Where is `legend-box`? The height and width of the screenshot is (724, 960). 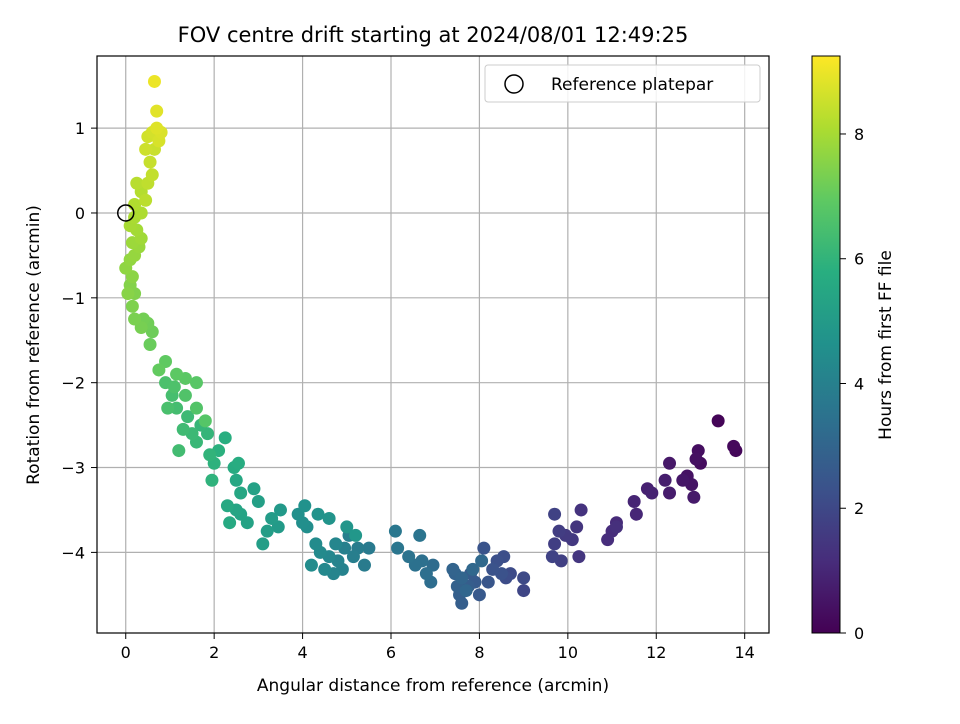
legend-box is located at coordinates (622, 83).